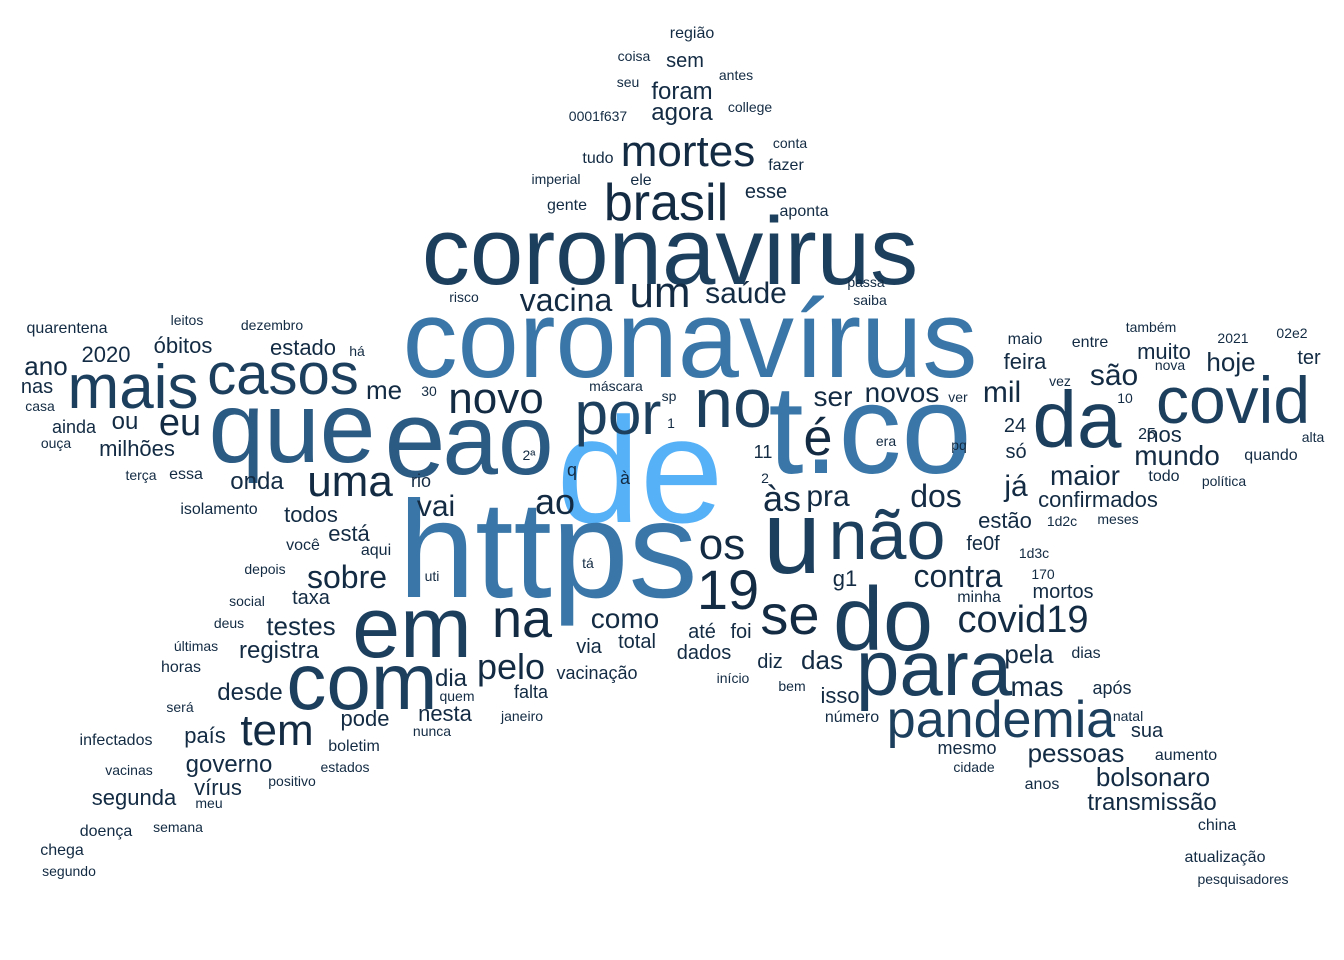 This screenshot has height=960, width=1344. What do you see at coordinates (741, 632) in the screenshot?
I see `word-95: foi` at bounding box center [741, 632].